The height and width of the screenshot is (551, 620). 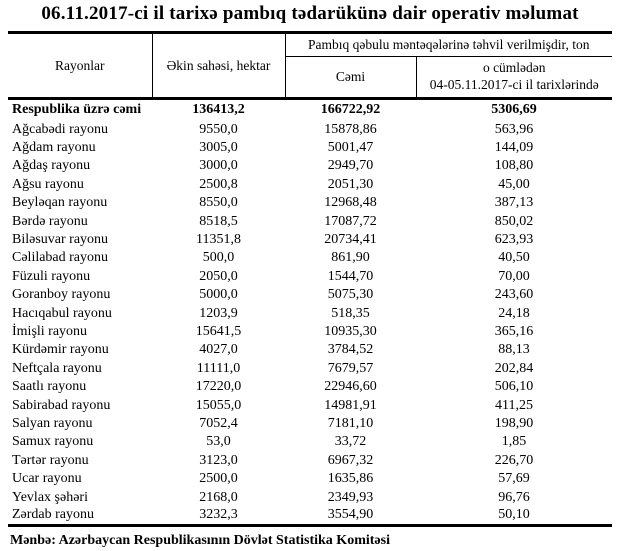 What do you see at coordinates (350, 350) in the screenshot?
I see `cell-cemi: 3784,52` at bounding box center [350, 350].